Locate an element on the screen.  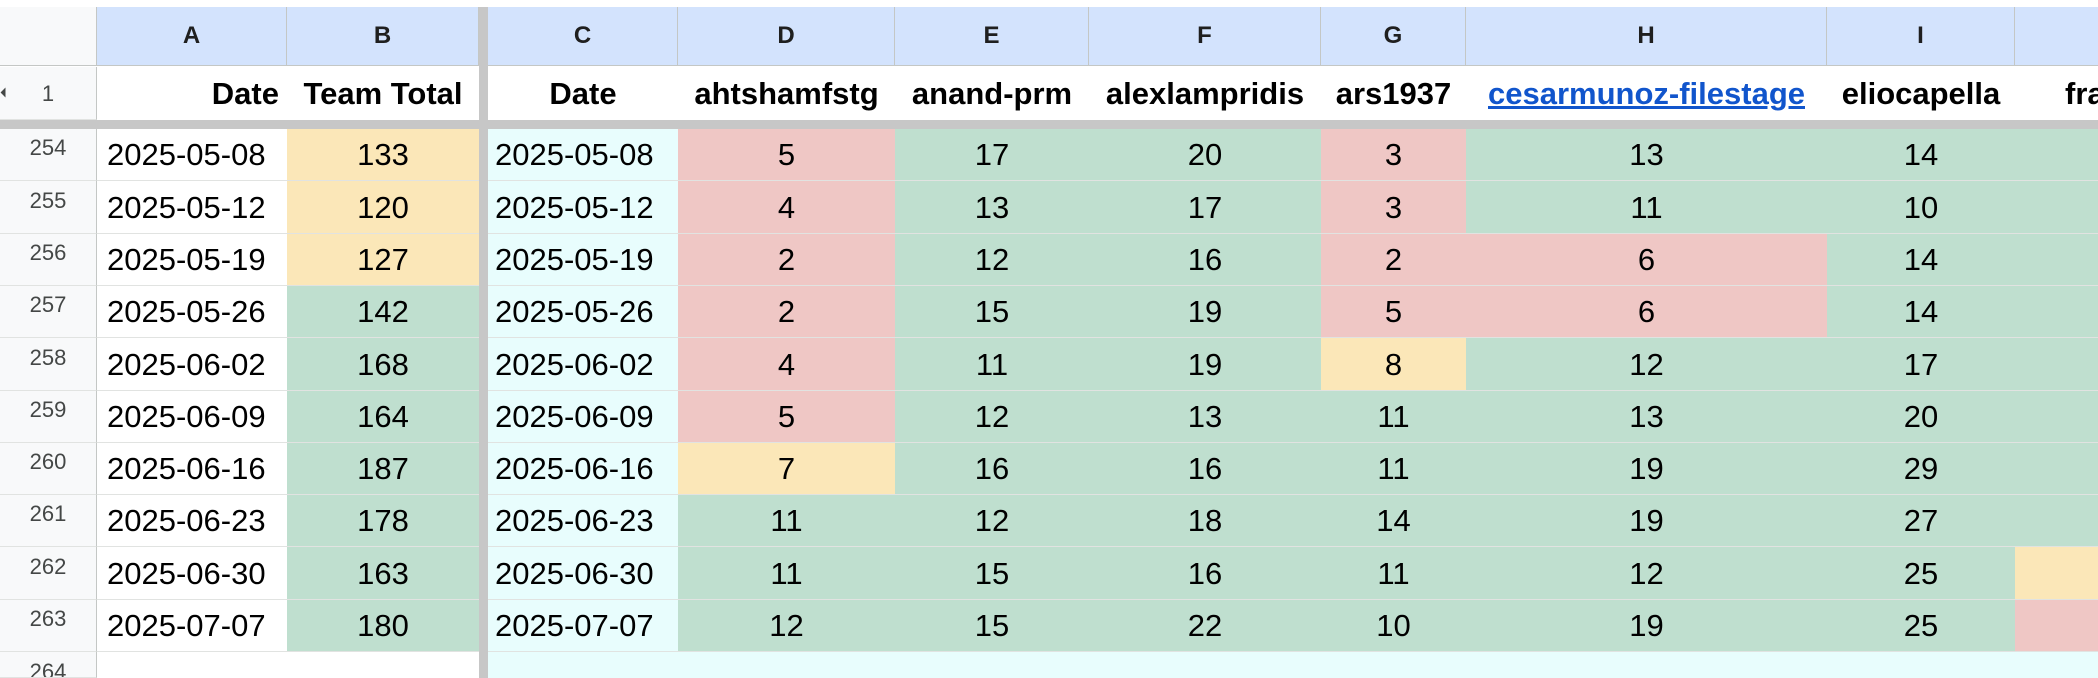
cell-a: 2025-06-02 is located at coordinates (192, 364).